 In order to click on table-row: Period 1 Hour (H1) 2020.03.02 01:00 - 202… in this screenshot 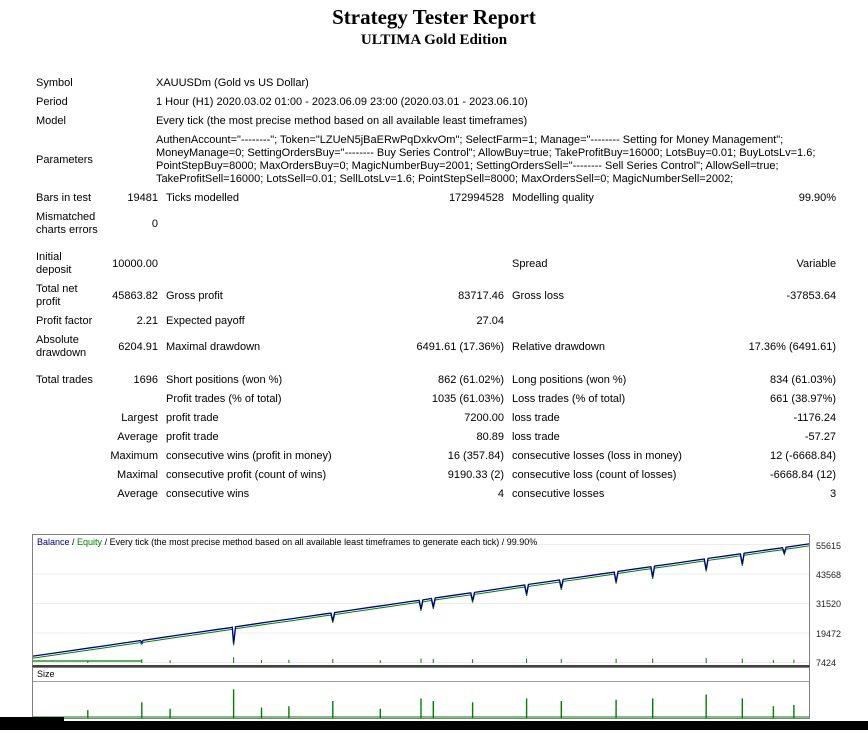, I will do `click(436, 102)`.